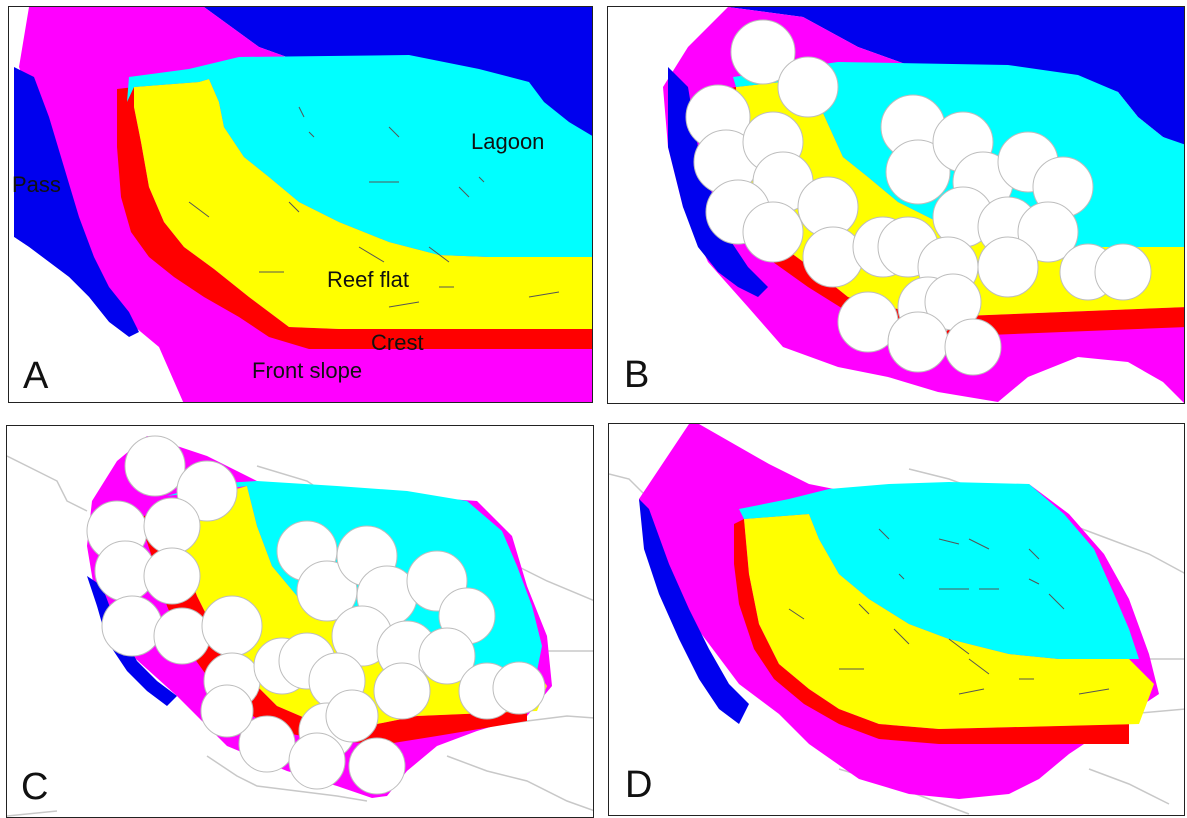  I want to click on crest-label: Crest, so click(397, 342).